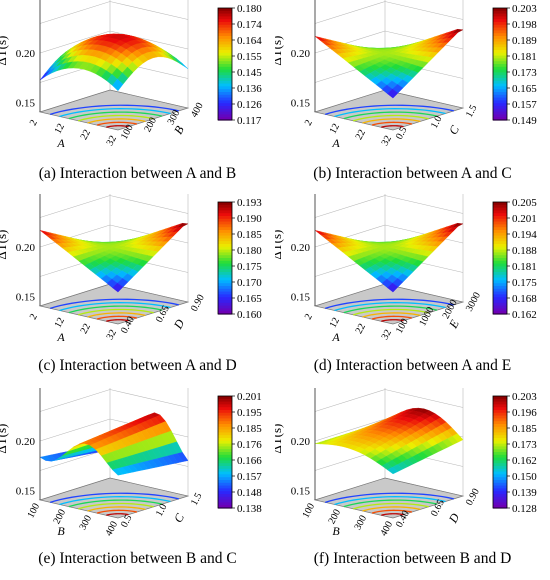 This screenshot has width=550, height=580. What do you see at coordinates (412, 174) in the screenshot?
I see `figure-caption: (b) Interaction between A and C` at bounding box center [412, 174].